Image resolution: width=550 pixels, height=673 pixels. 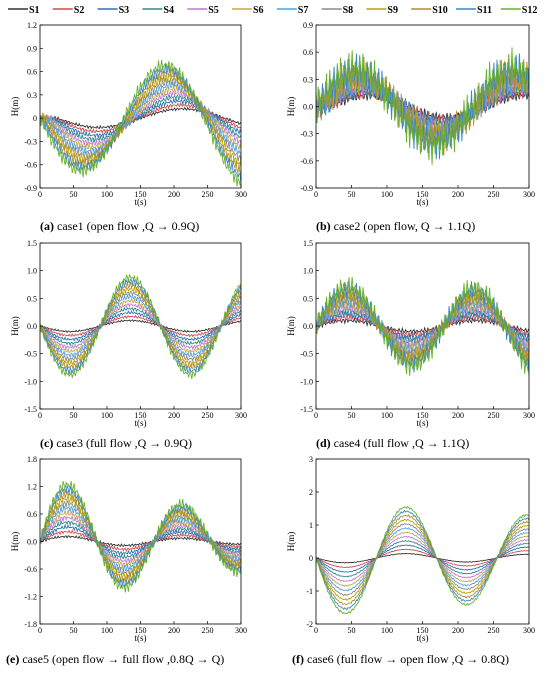 What do you see at coordinates (311, 525) in the screenshot?
I see `y-tick-label: 1` at bounding box center [311, 525].